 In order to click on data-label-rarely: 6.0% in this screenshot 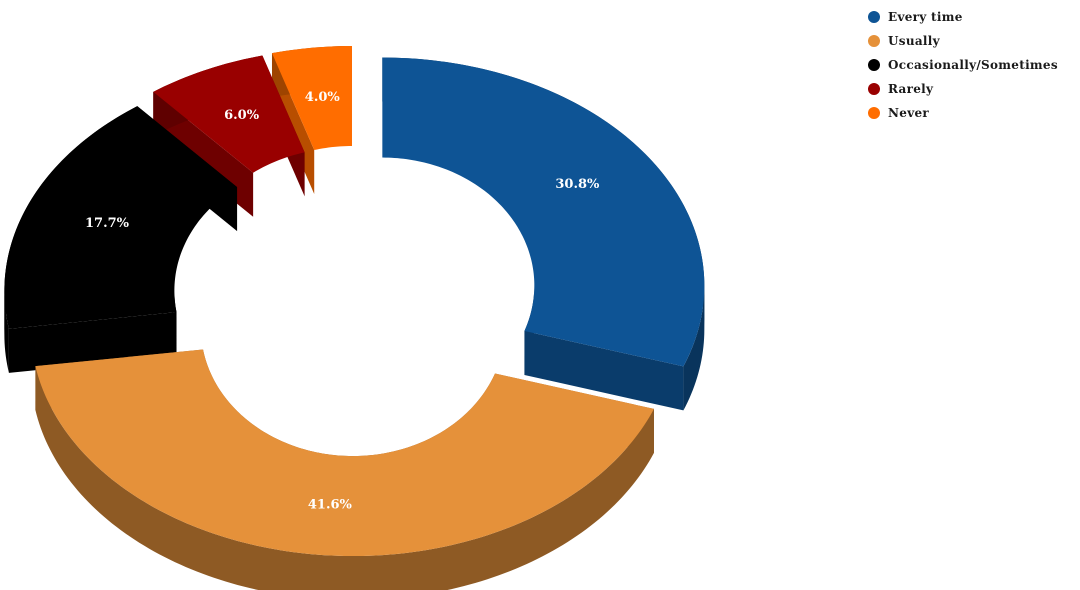, I will do `click(242, 115)`.